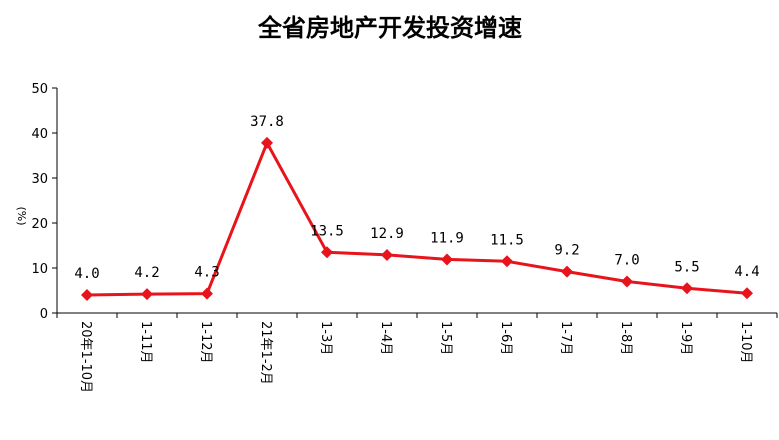  What do you see at coordinates (44, 314) in the screenshot?
I see `y-tick-label: 0` at bounding box center [44, 314].